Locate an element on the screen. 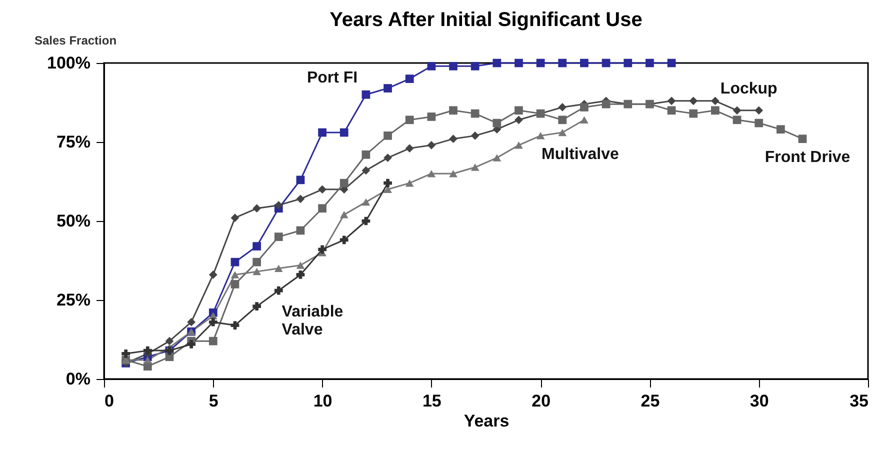 The width and height of the screenshot is (893, 450). x-tick-label: 5 is located at coordinates (213, 401).